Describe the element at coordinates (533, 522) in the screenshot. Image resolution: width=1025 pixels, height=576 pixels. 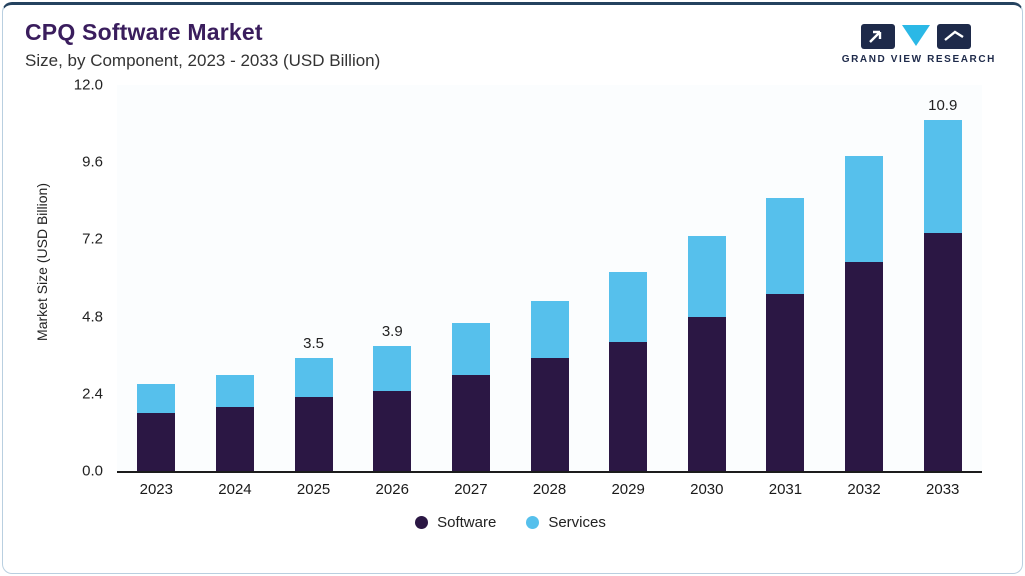
I see `legend-dot-services` at that location.